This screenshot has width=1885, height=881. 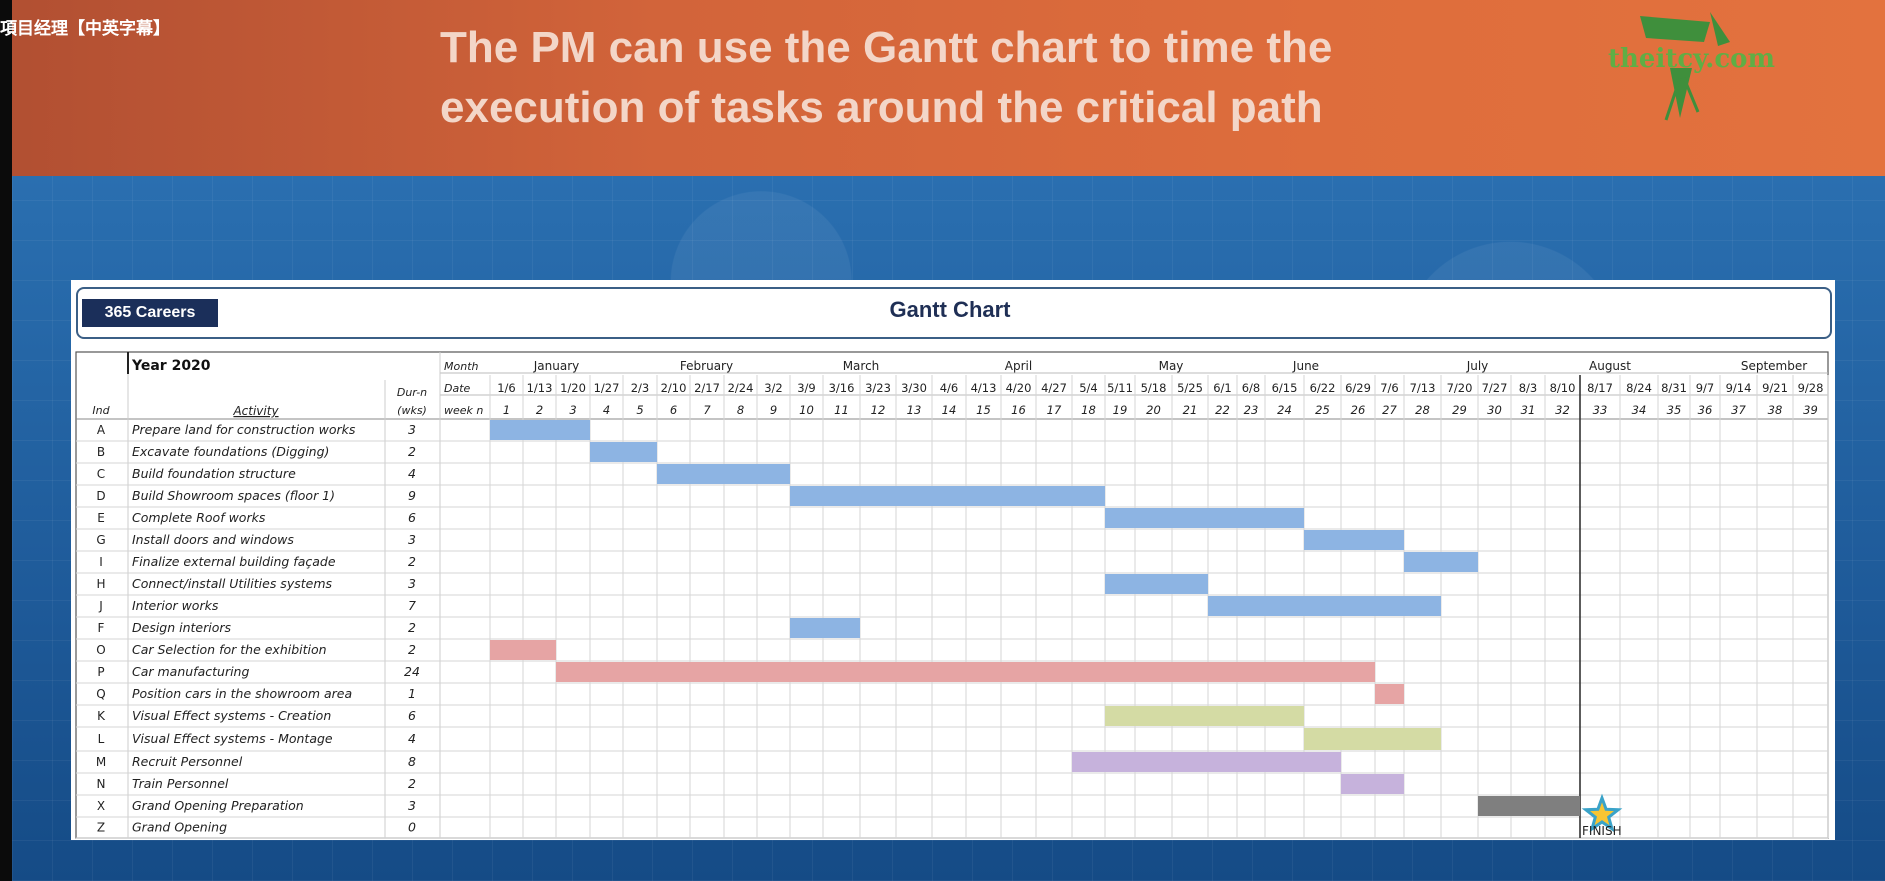 I want to click on left-edge, so click(x=6, y=440).